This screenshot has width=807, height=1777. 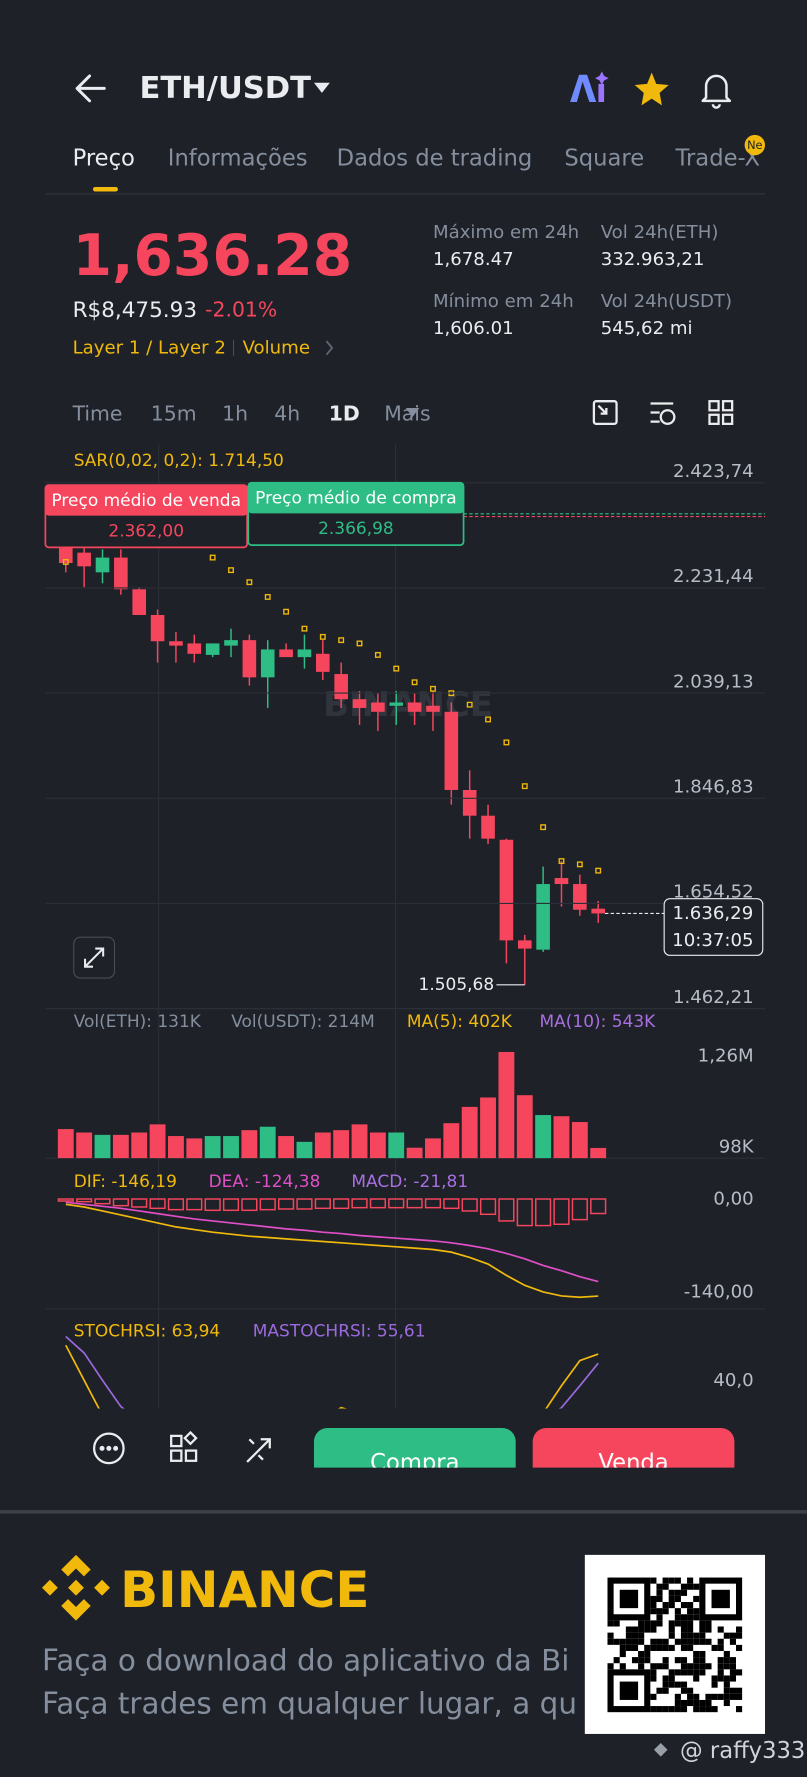 What do you see at coordinates (713, 471) in the screenshot?
I see `y-tick-label: 2.423,74` at bounding box center [713, 471].